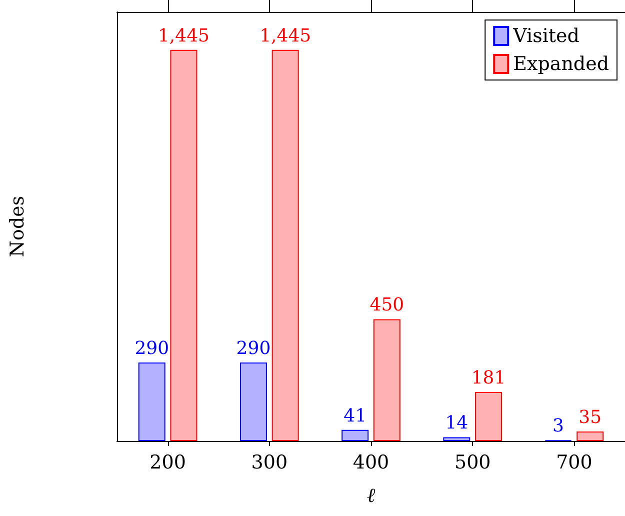 This screenshot has width=625, height=516. What do you see at coordinates (387, 305) in the screenshot?
I see `data-label: 450` at bounding box center [387, 305].